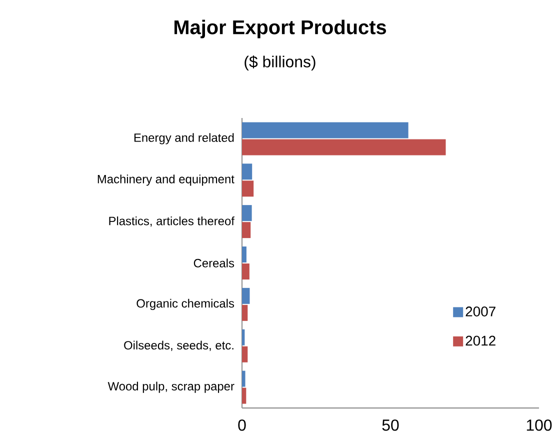  I want to click on chart-title: Major Export Products, so click(280, 29).